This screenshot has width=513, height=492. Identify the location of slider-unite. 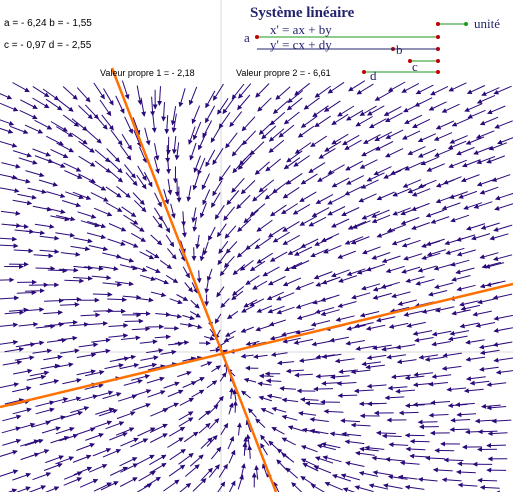
(452, 24).